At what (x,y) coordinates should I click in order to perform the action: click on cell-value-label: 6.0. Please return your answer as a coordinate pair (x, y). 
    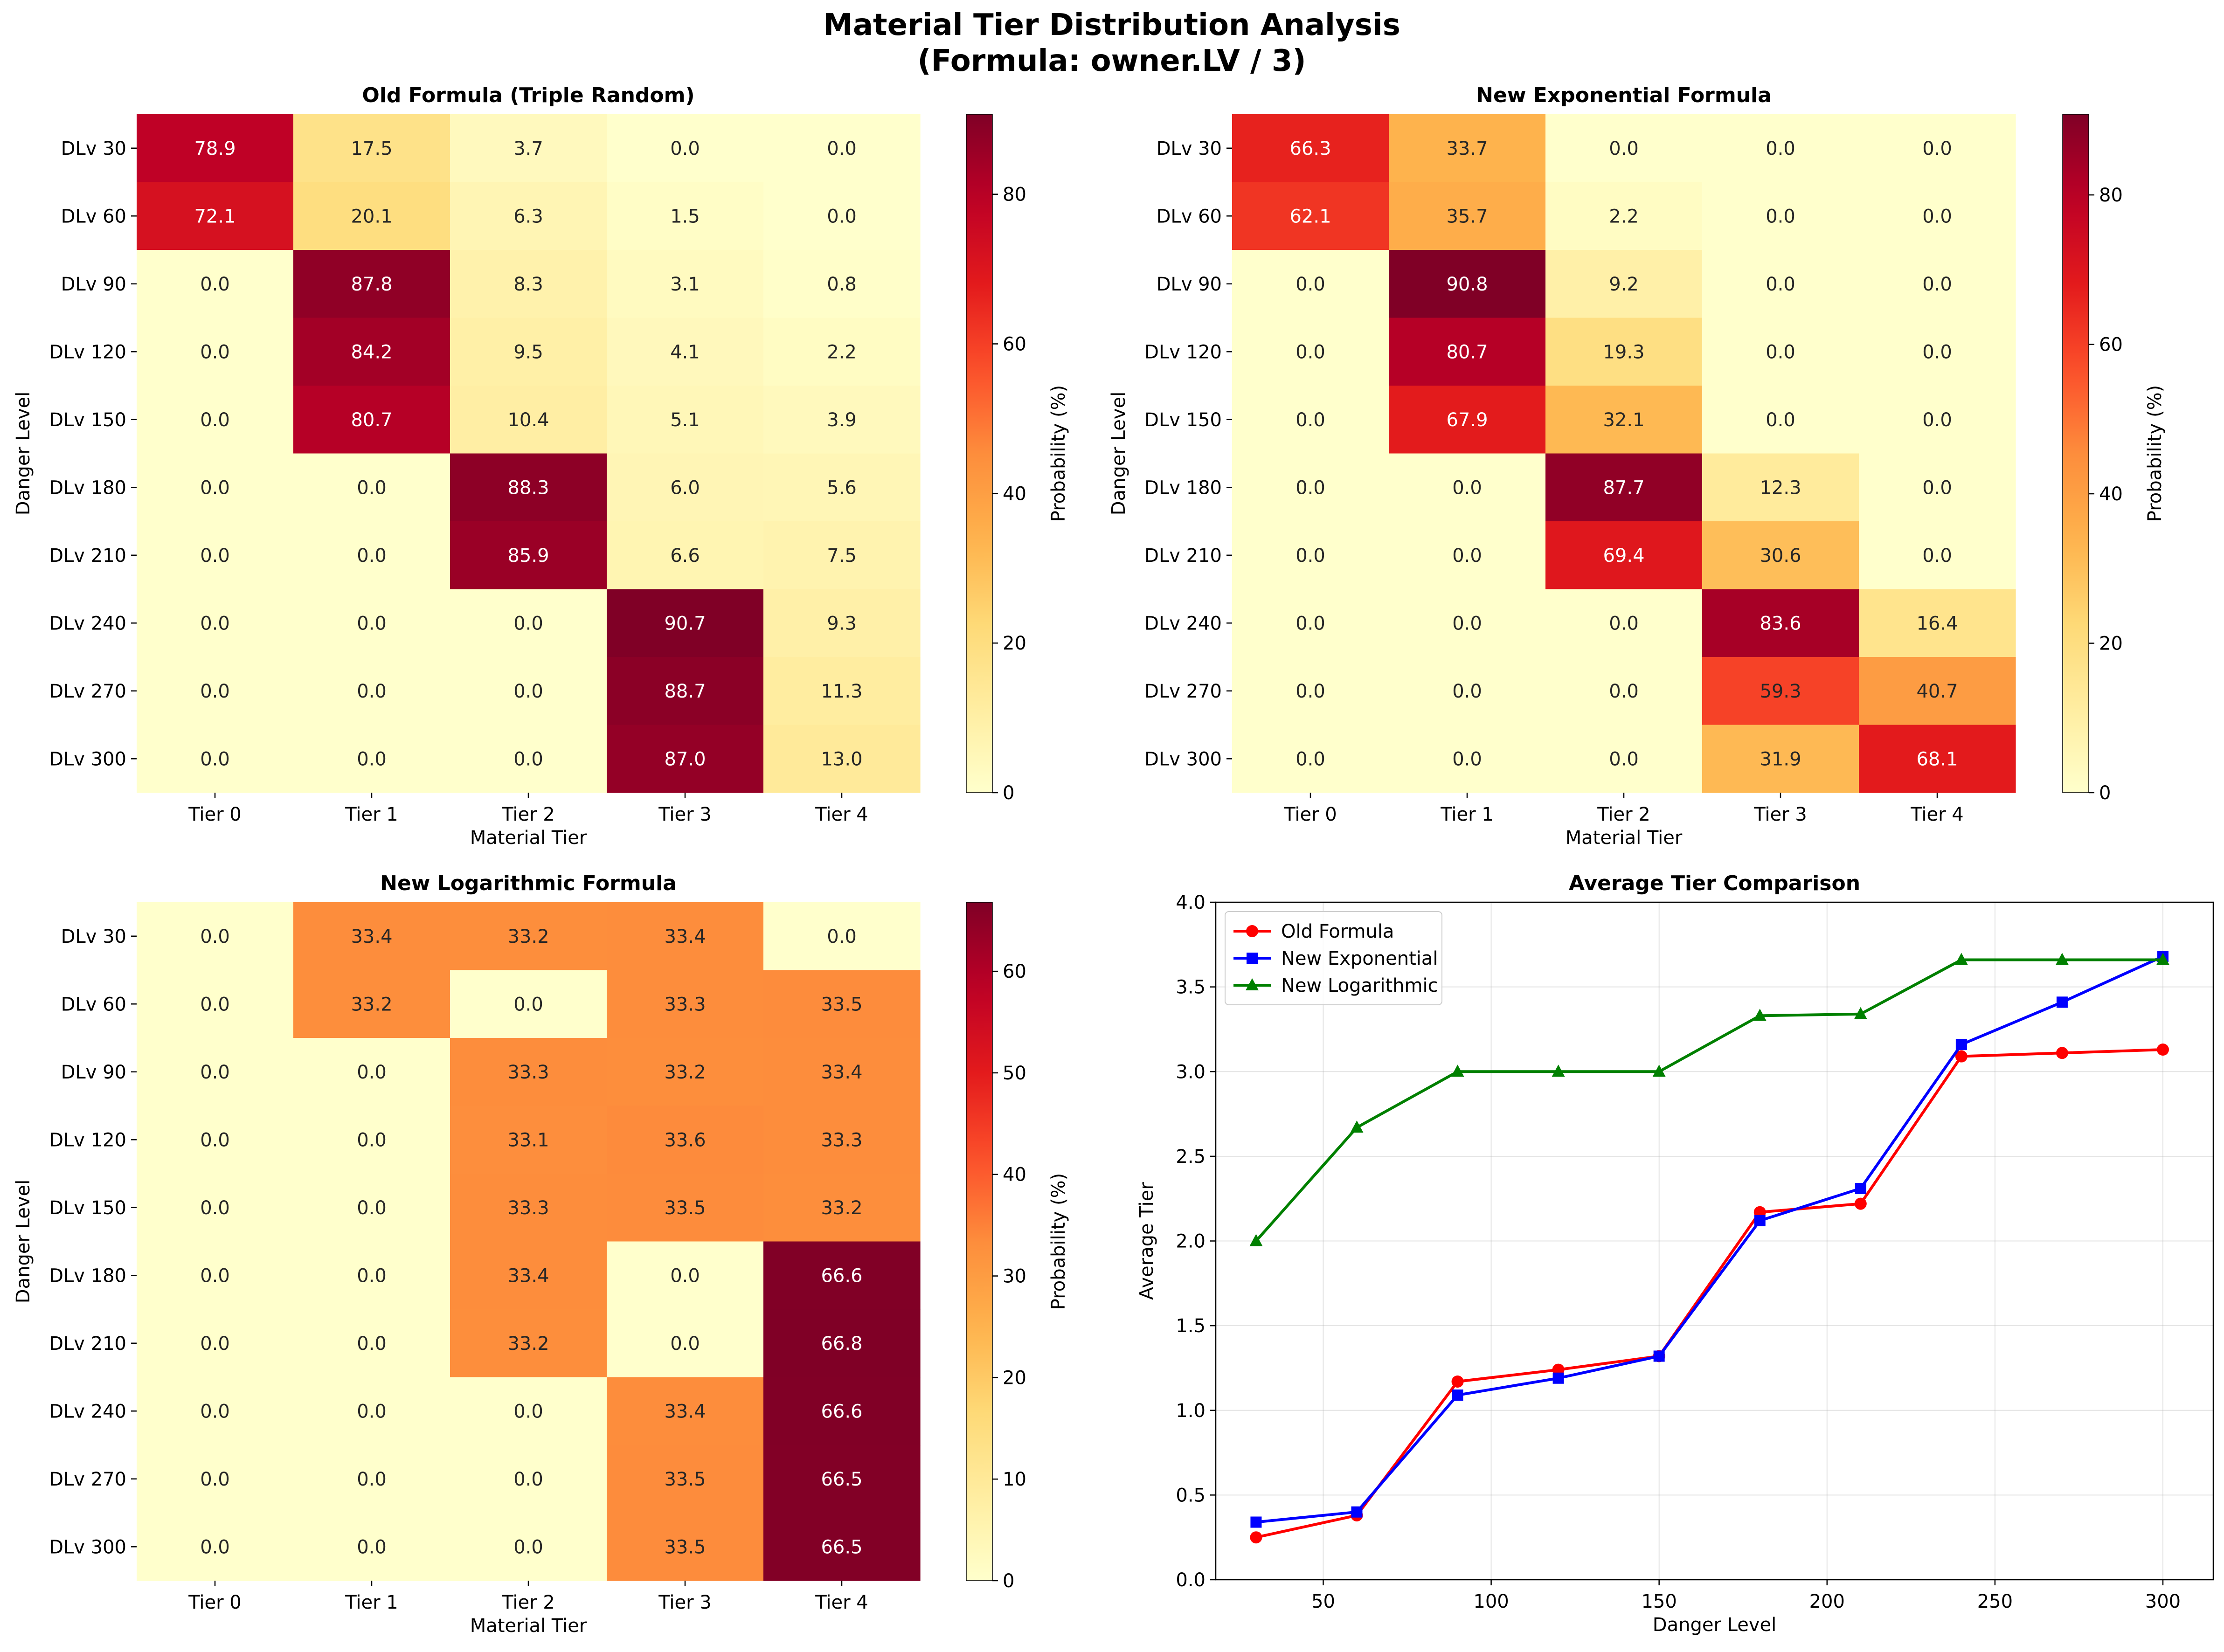
    Looking at the image, I should click on (685, 487).